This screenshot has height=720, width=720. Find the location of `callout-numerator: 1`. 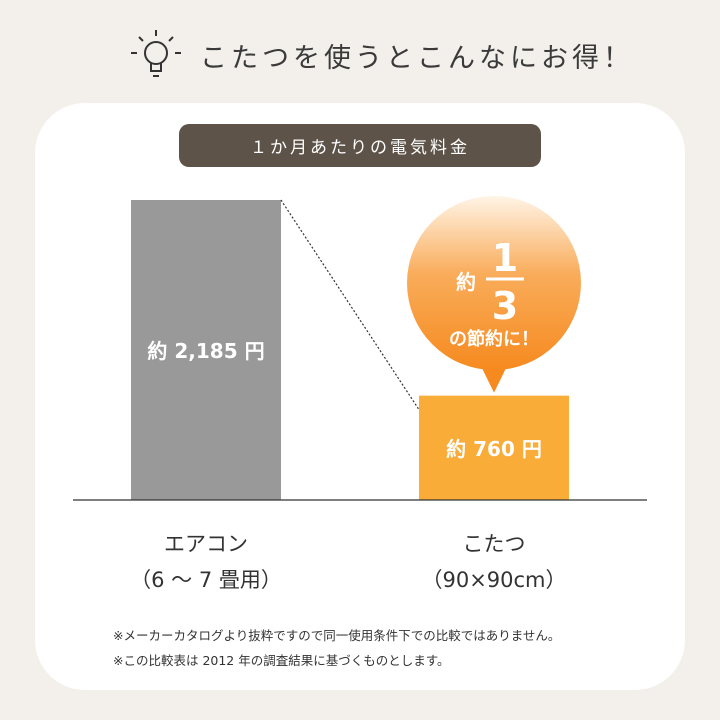

callout-numerator: 1 is located at coordinates (505, 258).